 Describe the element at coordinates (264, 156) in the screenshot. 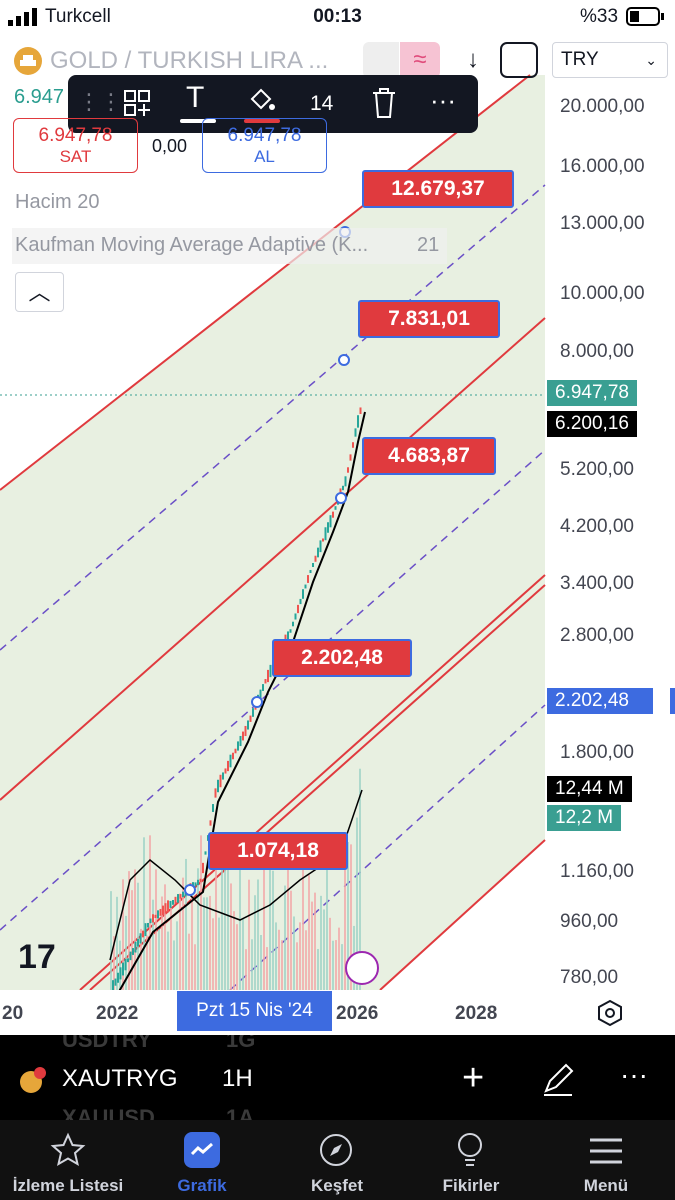

I see `buy-label: AL` at that location.